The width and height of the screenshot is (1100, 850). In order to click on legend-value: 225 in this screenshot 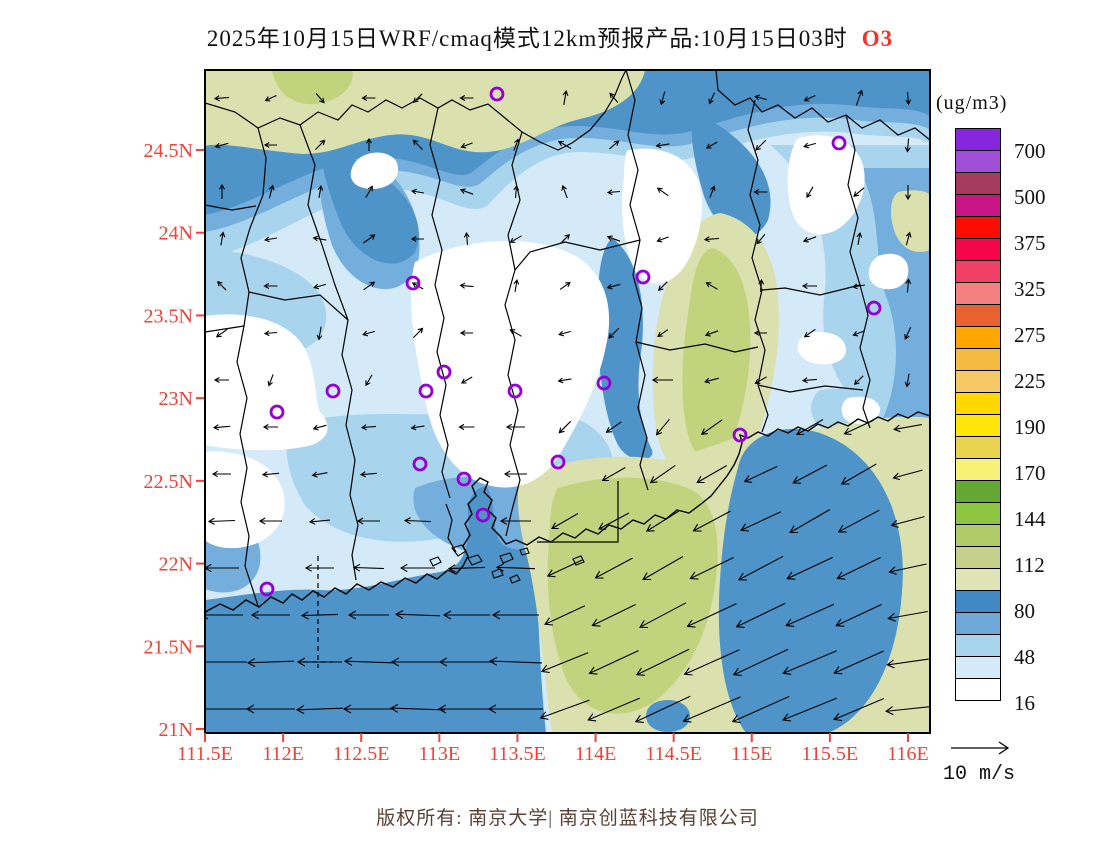, I will do `click(1030, 381)`.